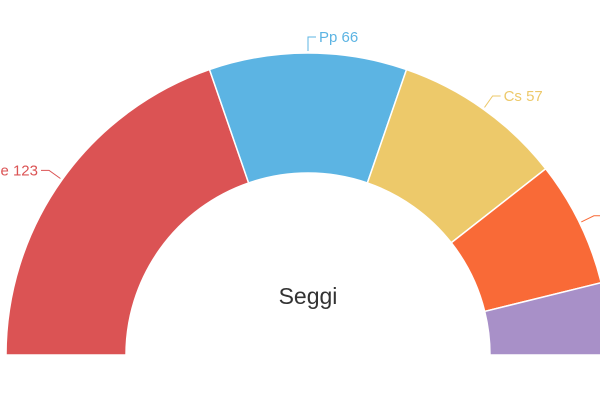  I want to click on slice-label-2: Cs 57, so click(523, 96).